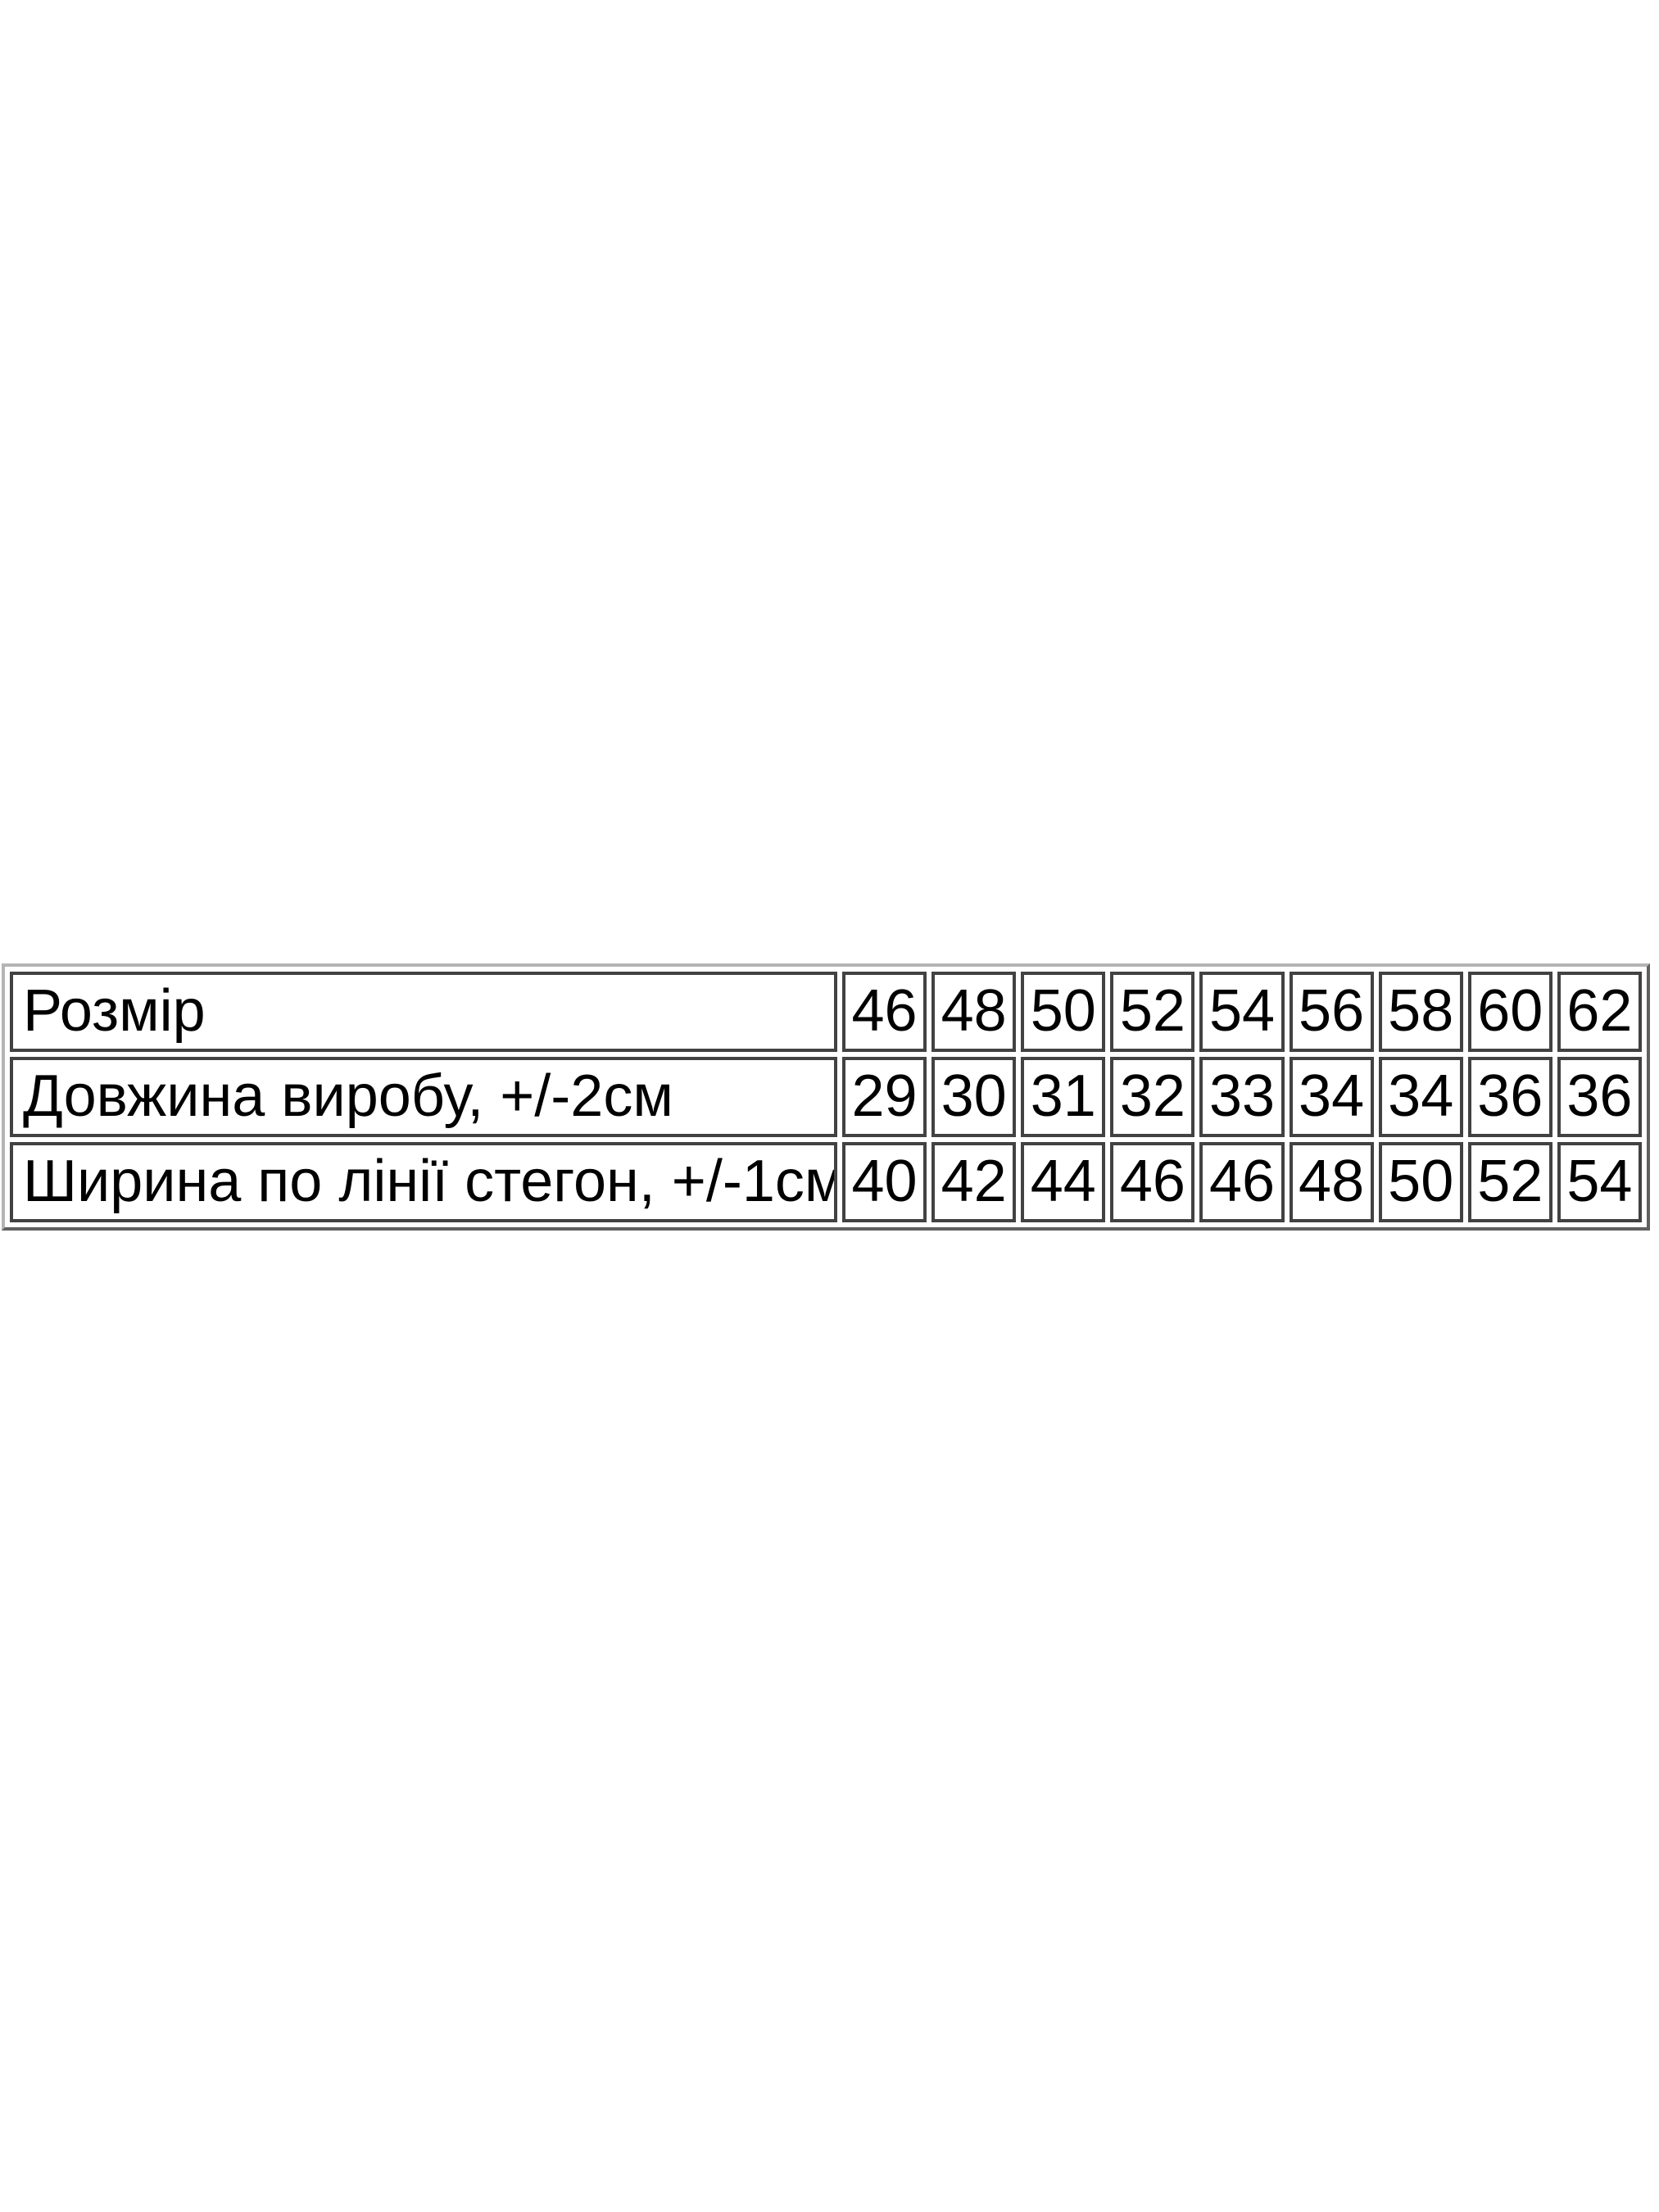 This screenshot has height=2212, width=1659. Describe the element at coordinates (1063, 1097) in the screenshot. I see `length-cell: 31` at that location.